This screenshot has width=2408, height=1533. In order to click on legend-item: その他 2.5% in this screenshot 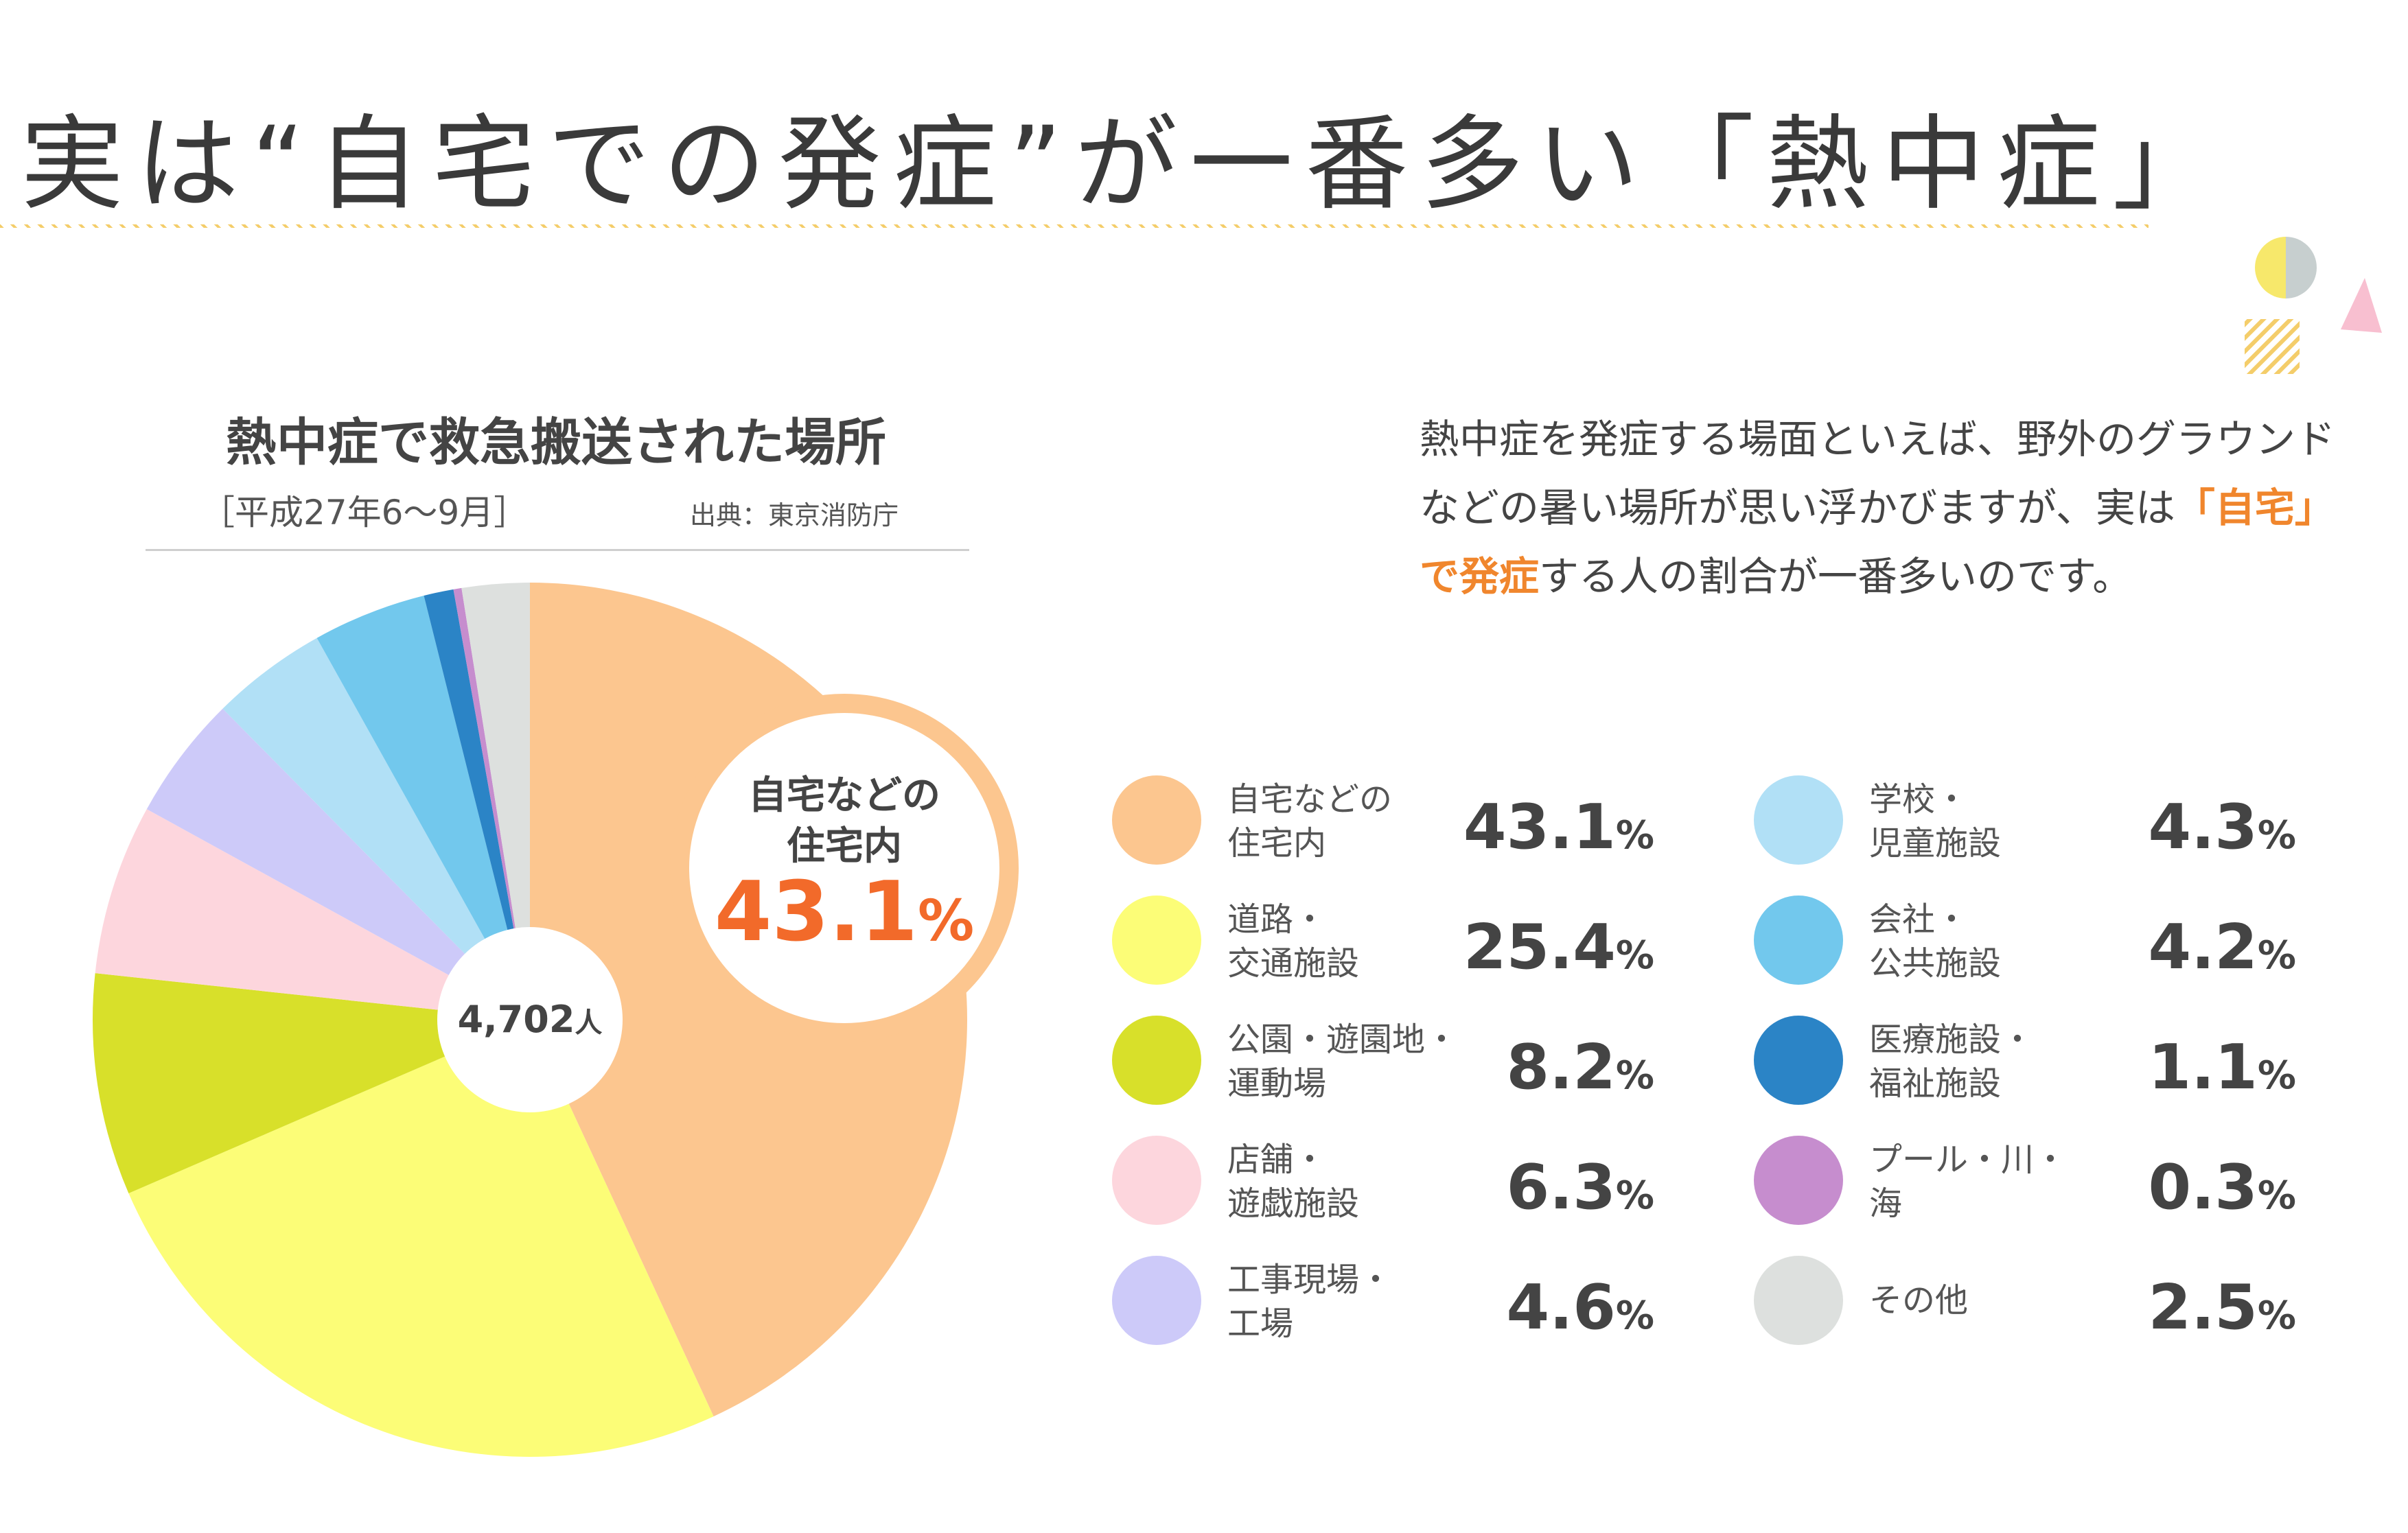, I will do `click(2025, 1300)`.